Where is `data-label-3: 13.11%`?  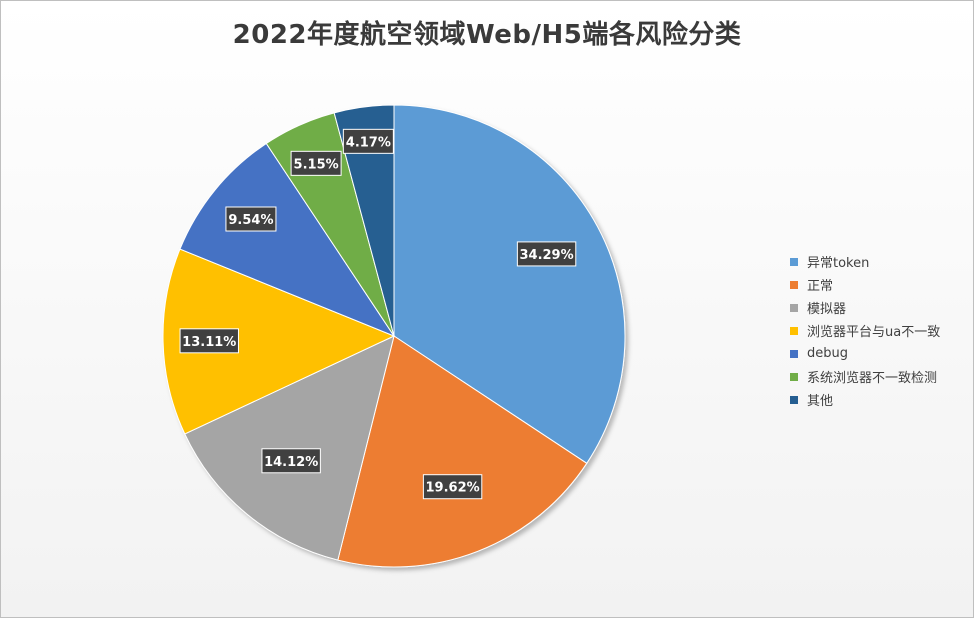 data-label-3: 13.11% is located at coordinates (209, 341).